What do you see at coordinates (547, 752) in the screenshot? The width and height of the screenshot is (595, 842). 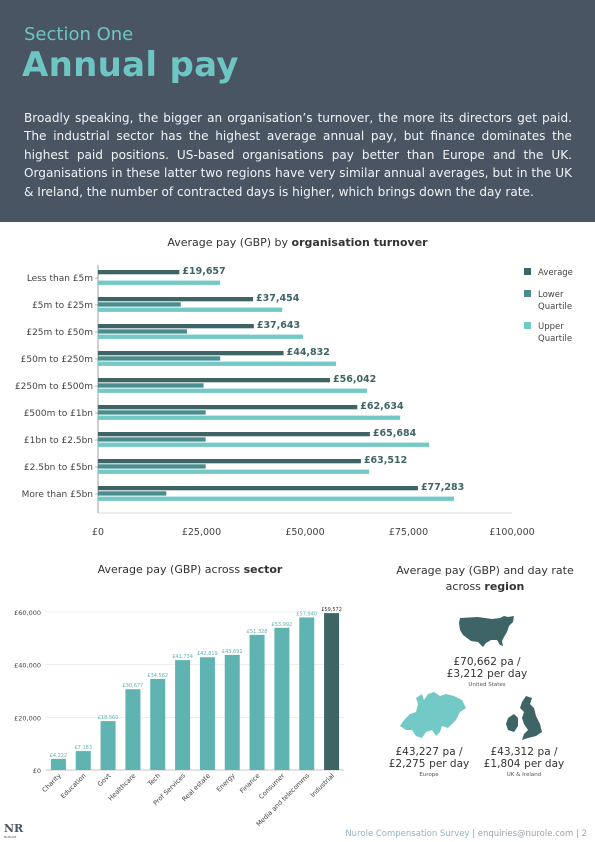 I see `region-uk-pa-unit: pa /` at bounding box center [547, 752].